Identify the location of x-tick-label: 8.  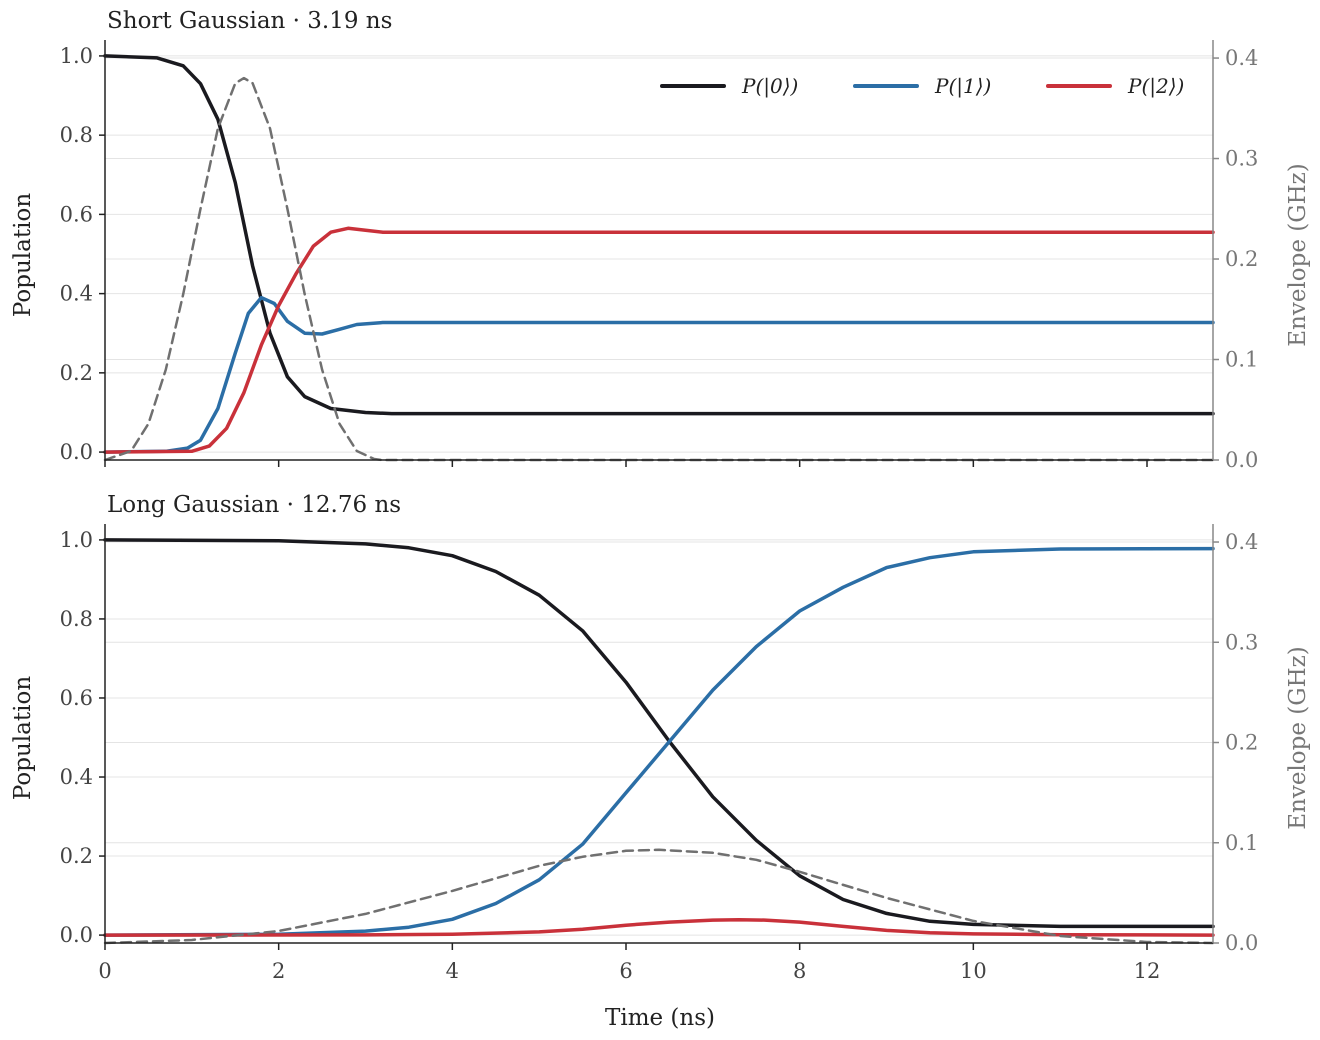
(799, 971).